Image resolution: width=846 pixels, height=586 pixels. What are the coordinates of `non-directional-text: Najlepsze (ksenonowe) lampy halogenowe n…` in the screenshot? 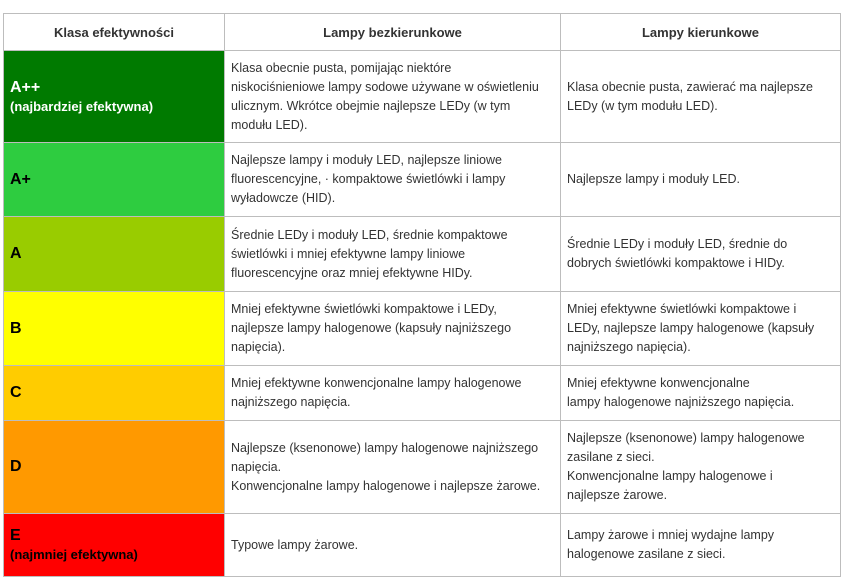 It's located at (386, 466).